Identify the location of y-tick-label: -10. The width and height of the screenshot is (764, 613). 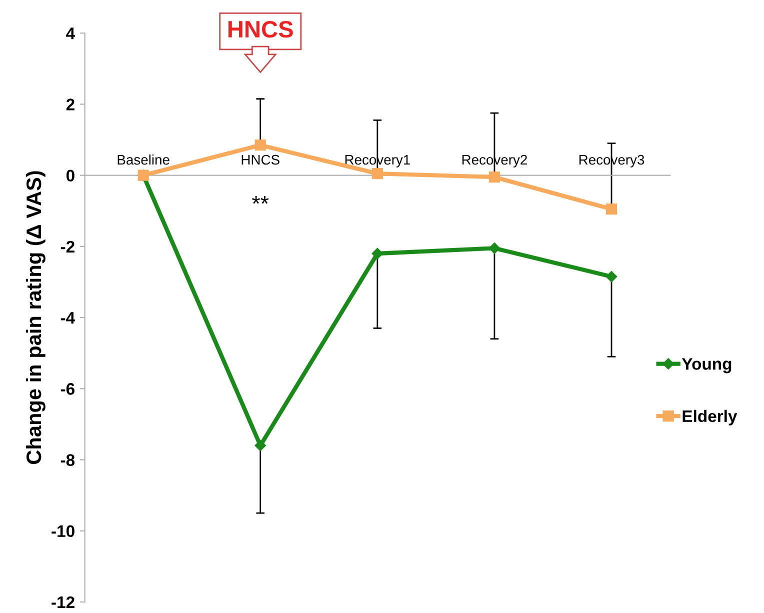
(63, 531).